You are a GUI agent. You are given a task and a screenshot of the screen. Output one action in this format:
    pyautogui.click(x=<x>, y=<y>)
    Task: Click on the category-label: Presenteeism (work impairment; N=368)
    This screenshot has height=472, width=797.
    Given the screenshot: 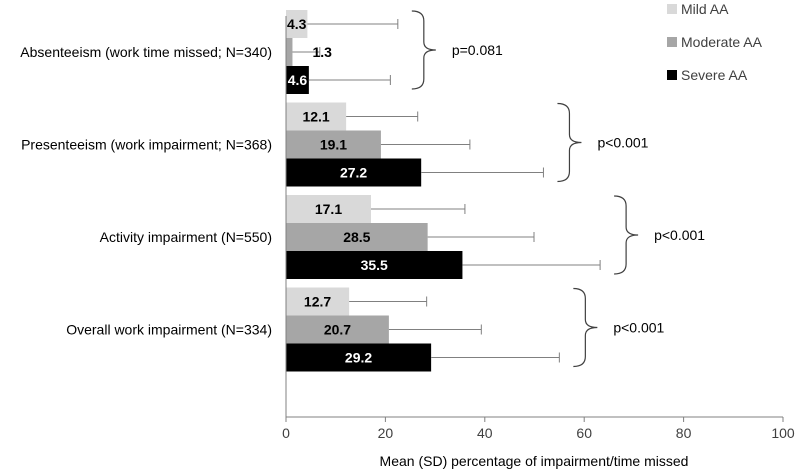 What is the action you would take?
    pyautogui.click(x=146, y=145)
    